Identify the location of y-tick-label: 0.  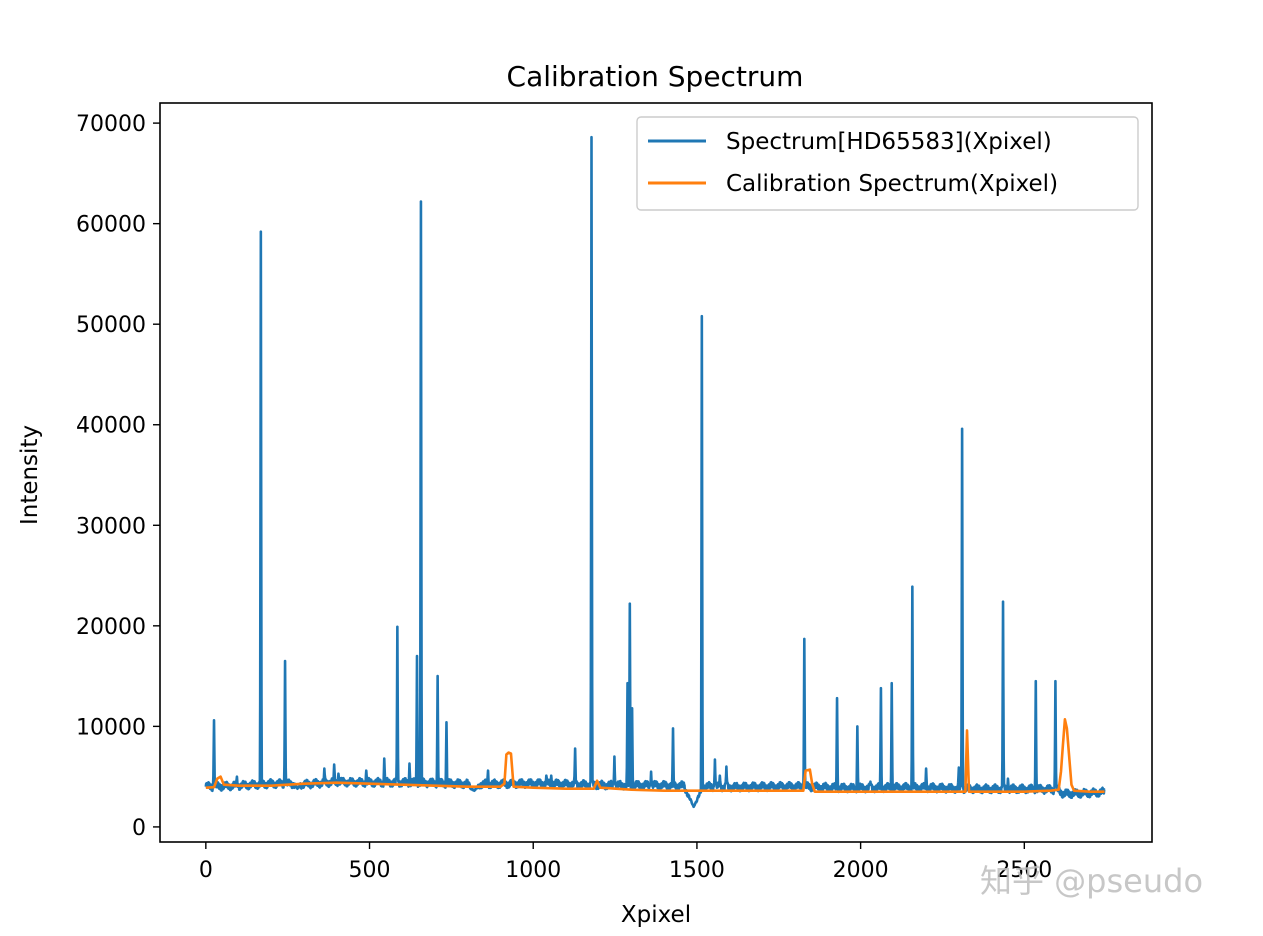
(139, 828).